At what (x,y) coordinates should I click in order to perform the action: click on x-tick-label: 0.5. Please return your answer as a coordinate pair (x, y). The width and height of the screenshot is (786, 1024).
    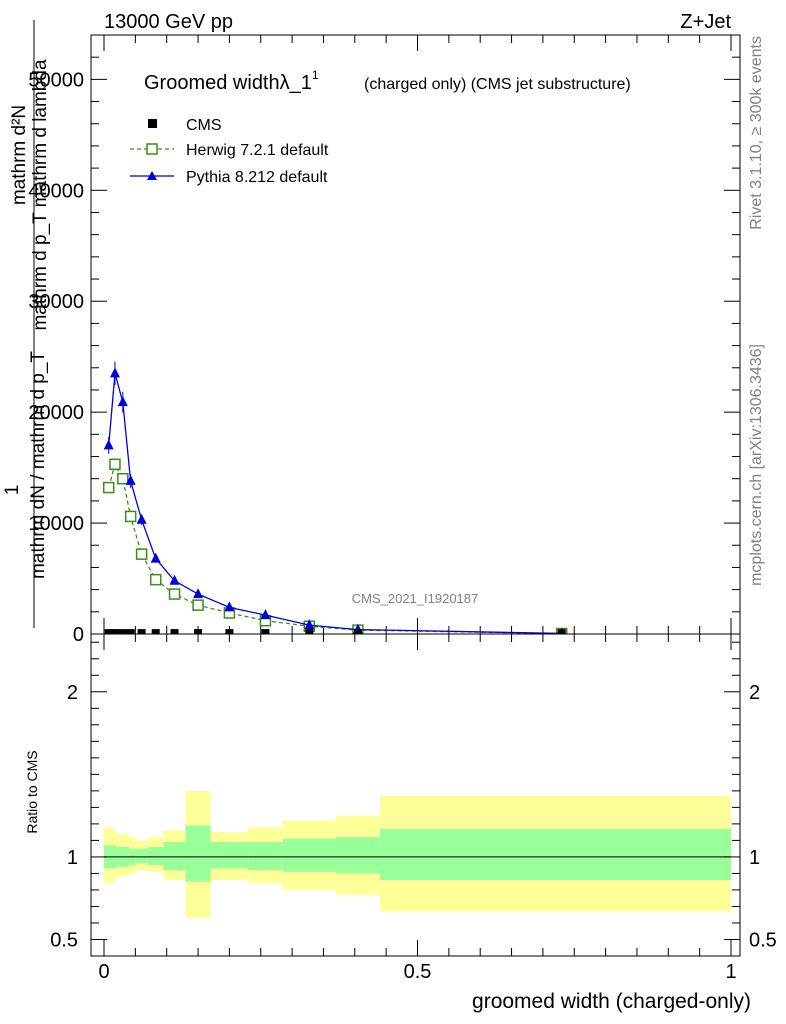
    Looking at the image, I should click on (418, 972).